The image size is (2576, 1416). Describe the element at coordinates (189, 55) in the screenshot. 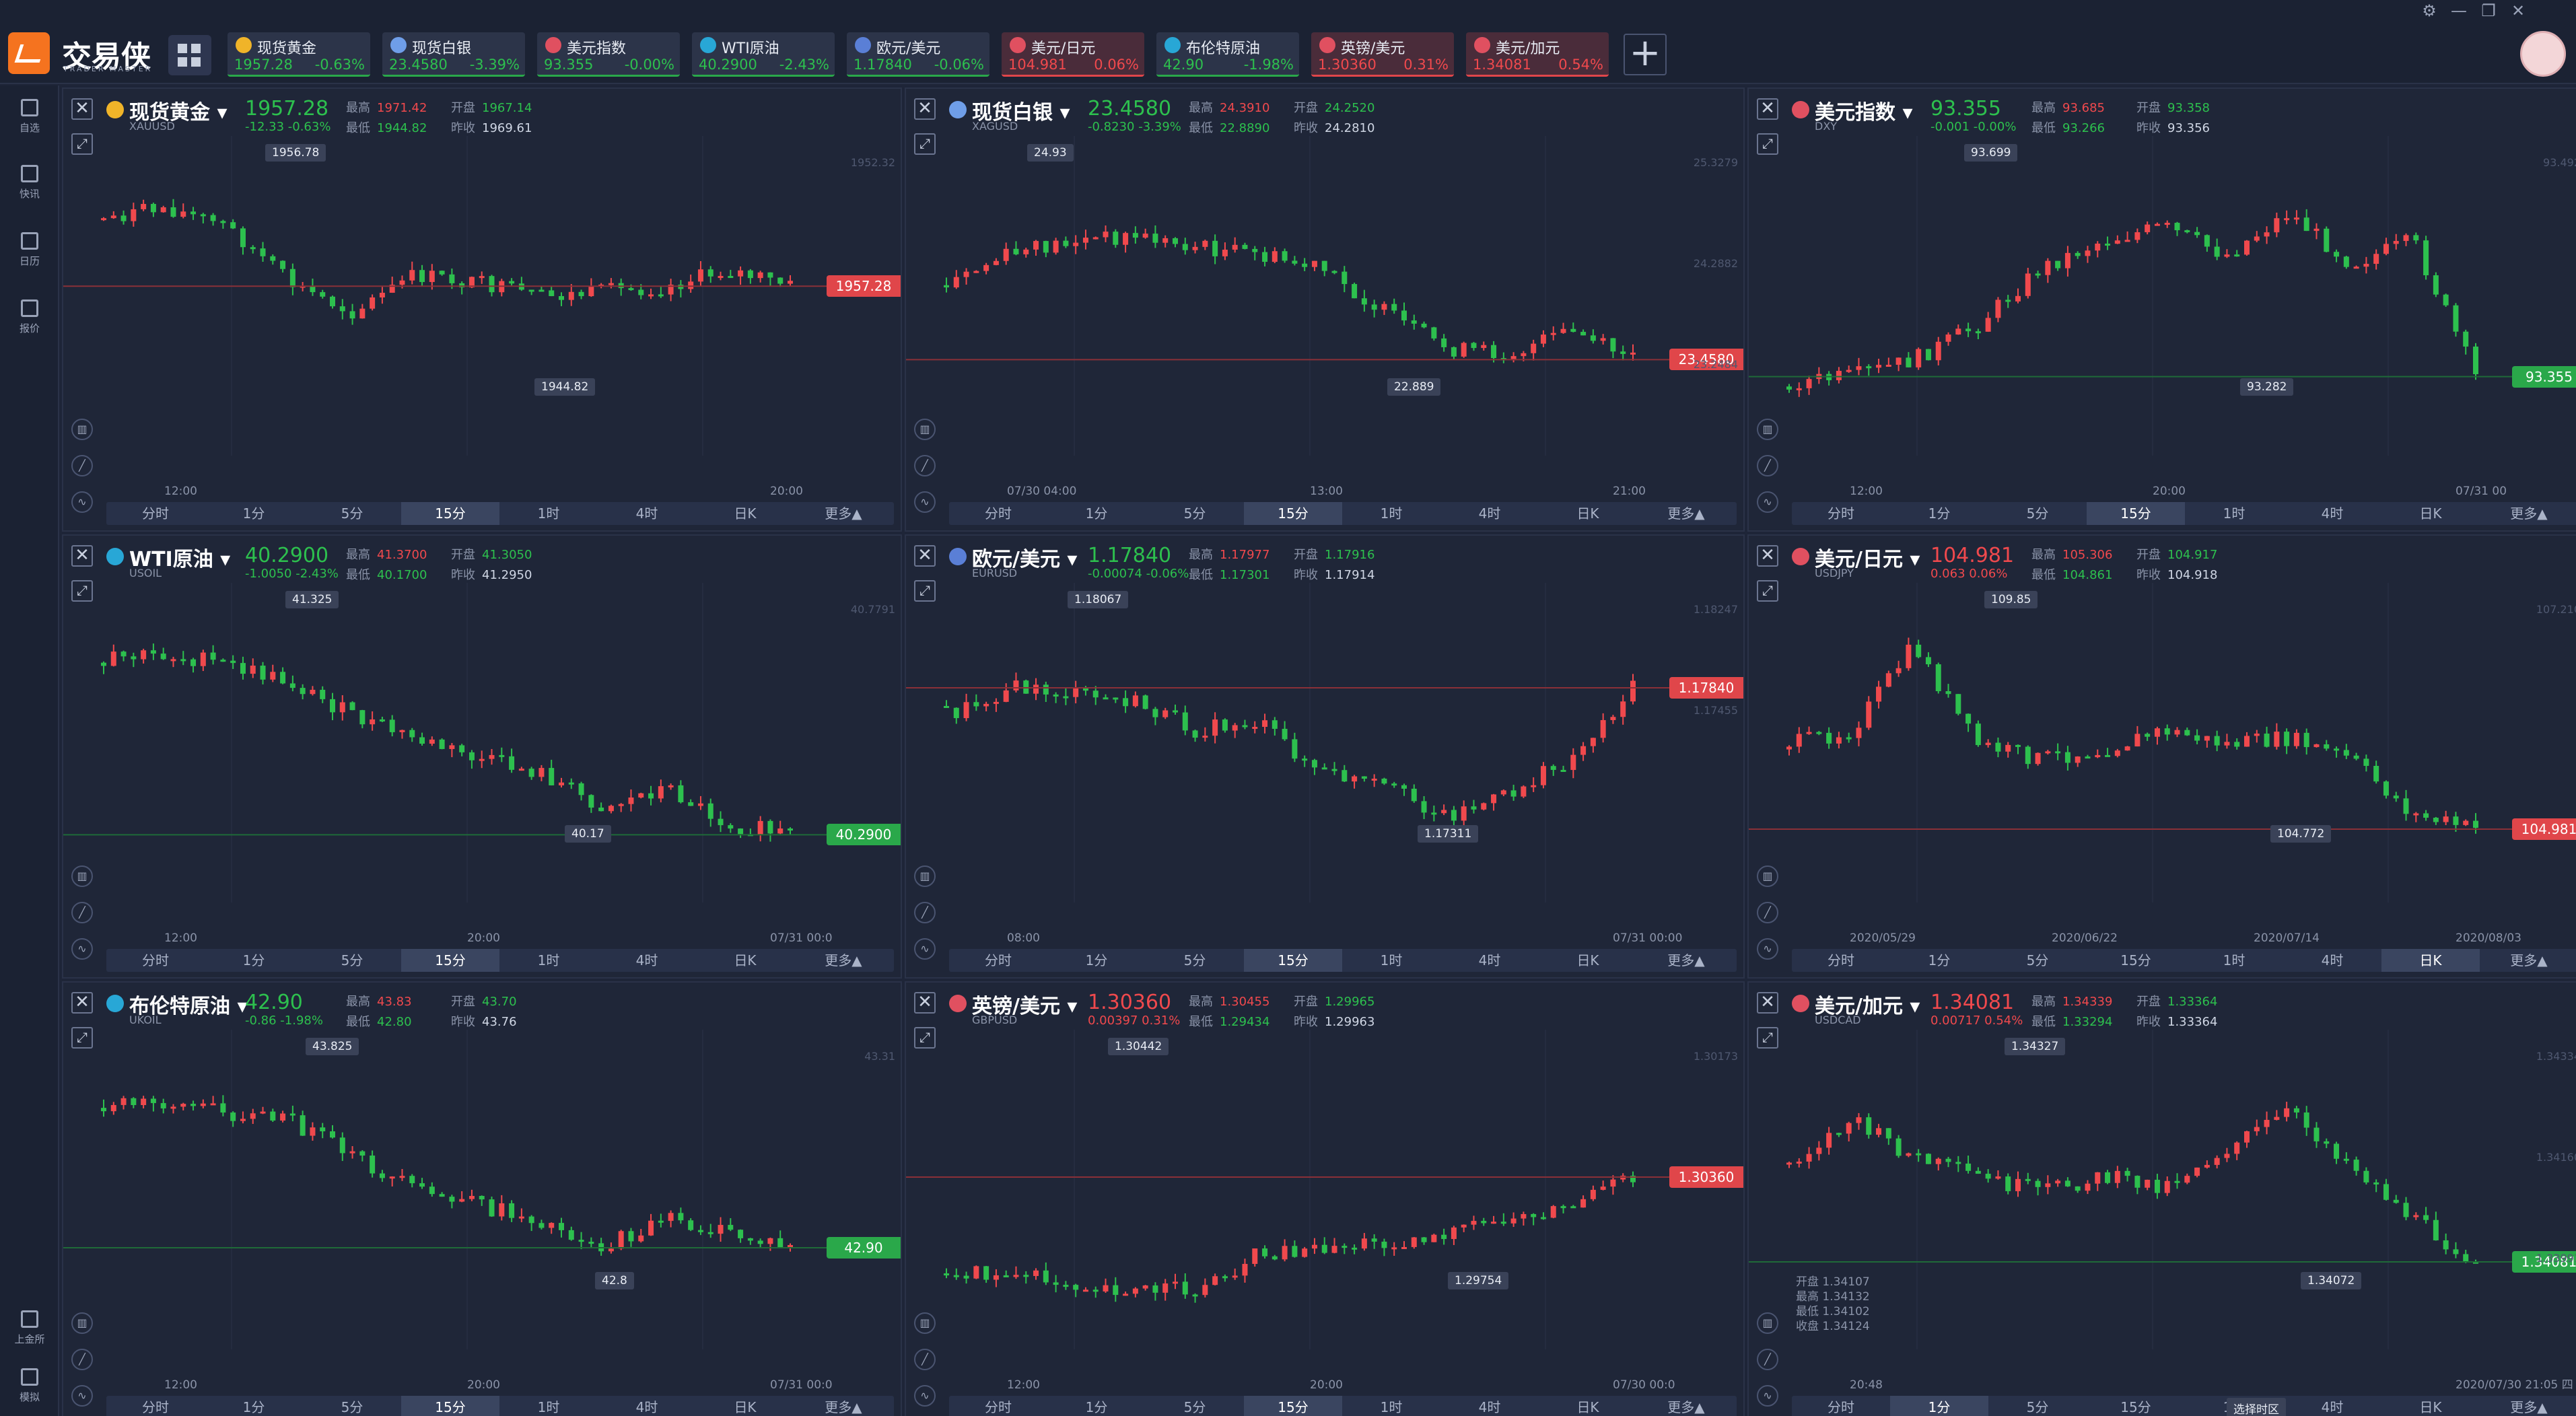

I see `layout-grid-button` at that location.